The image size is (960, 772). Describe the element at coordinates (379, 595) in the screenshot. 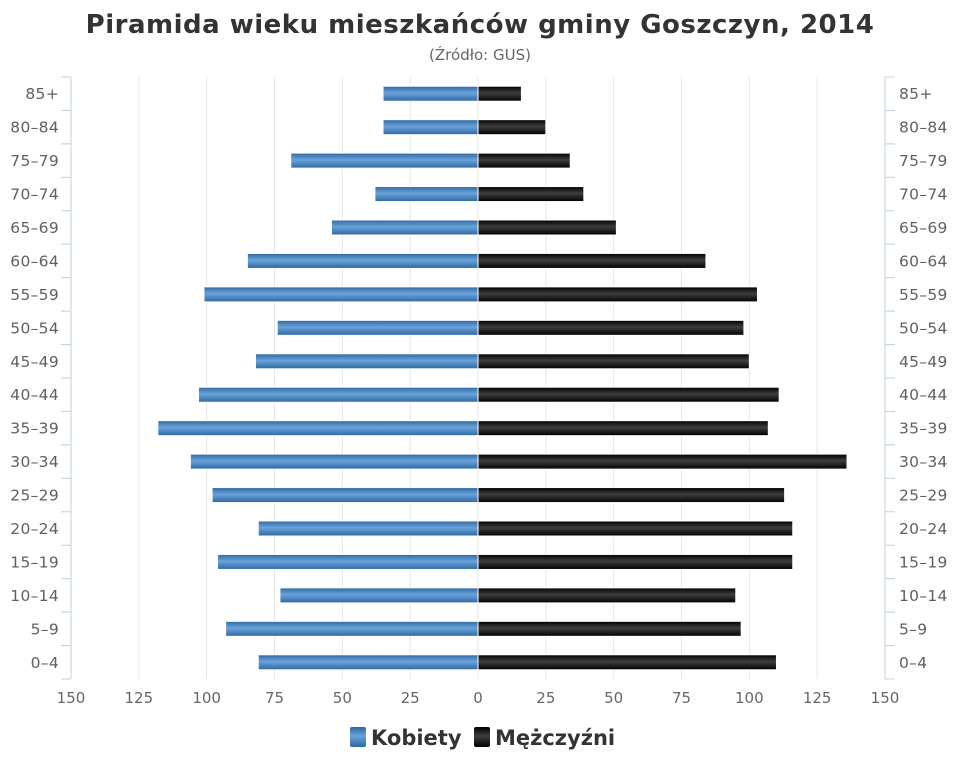

I see `bar-kobiety-10–14` at that location.